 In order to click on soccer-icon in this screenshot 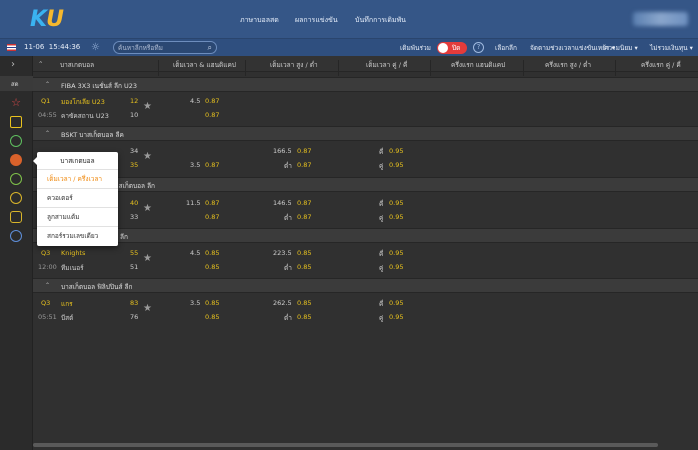, I will do `click(16, 141)`.